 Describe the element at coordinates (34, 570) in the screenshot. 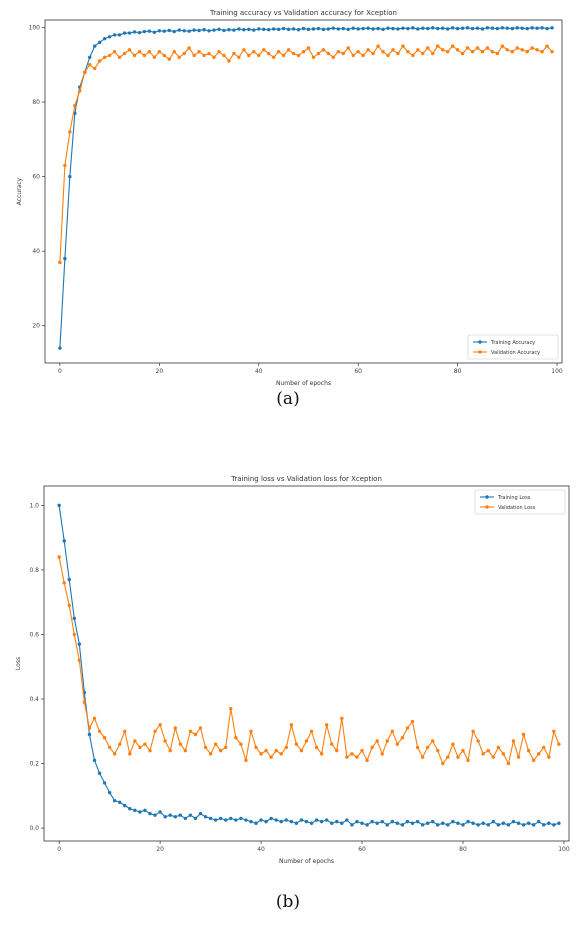

I see `y-tick-label: 0.8` at that location.